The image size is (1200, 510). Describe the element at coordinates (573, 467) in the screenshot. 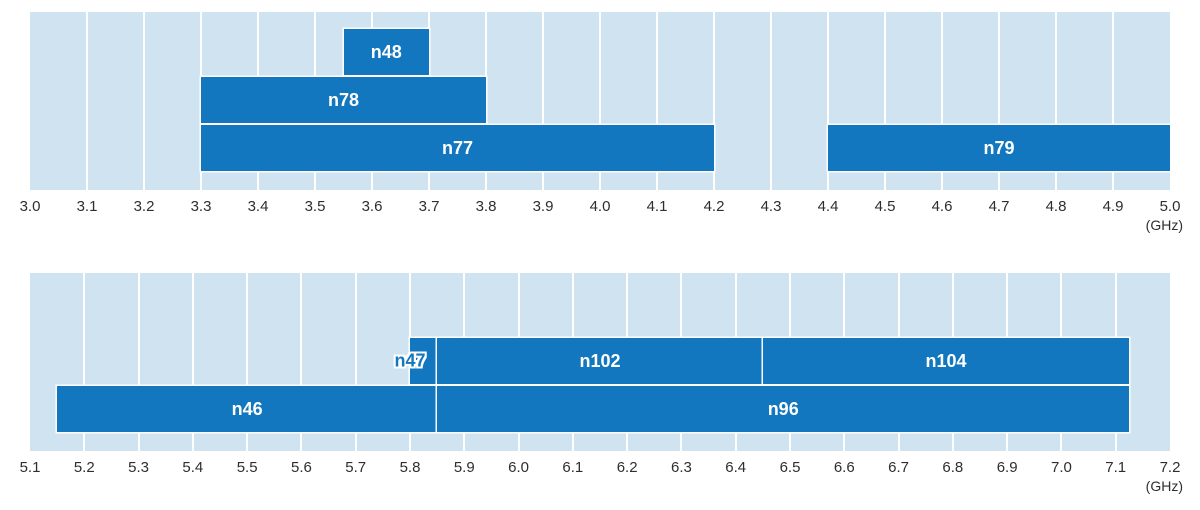

I see `axis-tick-label: 6.1` at that location.